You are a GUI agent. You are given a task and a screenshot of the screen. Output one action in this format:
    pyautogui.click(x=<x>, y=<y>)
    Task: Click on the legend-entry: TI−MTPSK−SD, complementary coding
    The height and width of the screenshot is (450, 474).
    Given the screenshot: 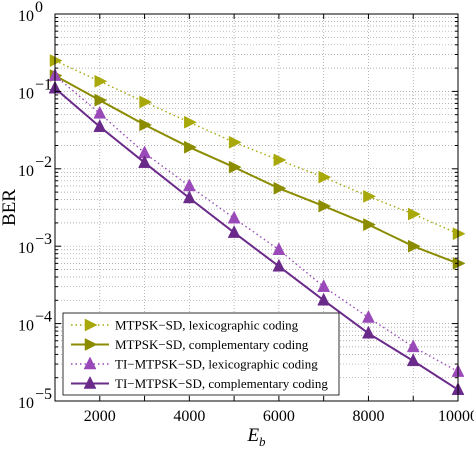 What is the action you would take?
    pyautogui.click(x=199, y=383)
    